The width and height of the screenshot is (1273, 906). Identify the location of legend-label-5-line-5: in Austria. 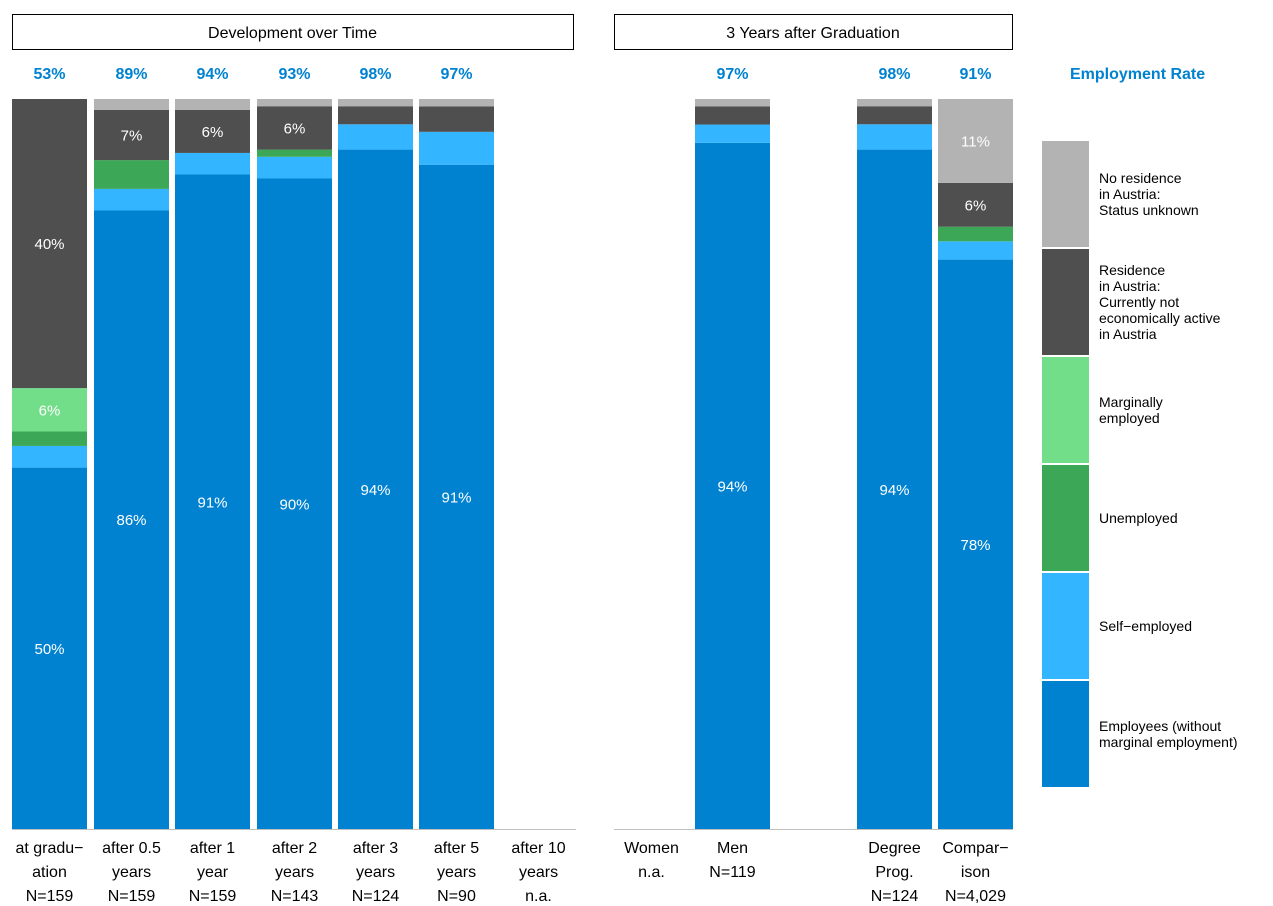
(1128, 334).